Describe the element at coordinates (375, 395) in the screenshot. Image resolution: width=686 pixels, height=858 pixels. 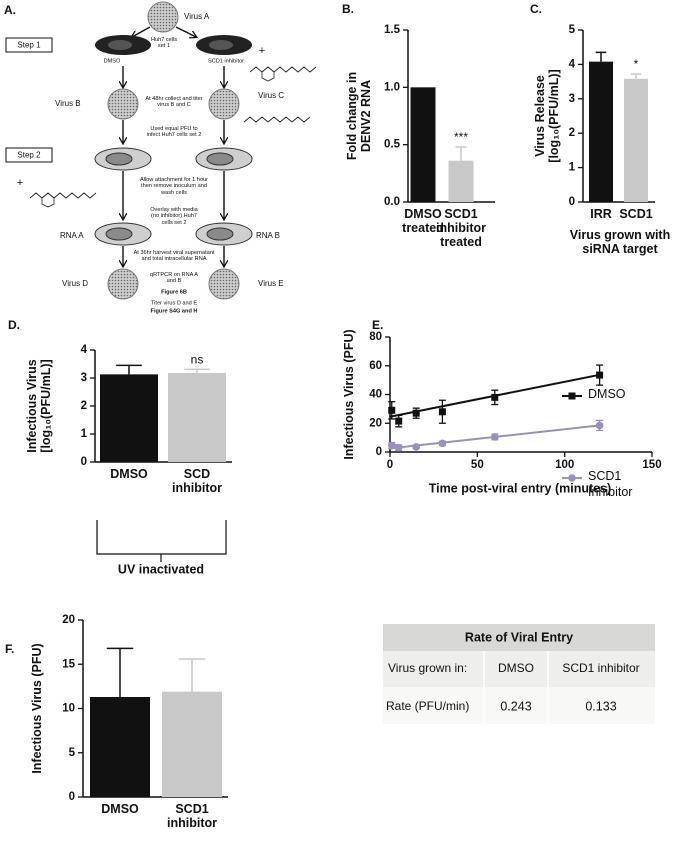
I see `y-tick-label: 40` at that location.